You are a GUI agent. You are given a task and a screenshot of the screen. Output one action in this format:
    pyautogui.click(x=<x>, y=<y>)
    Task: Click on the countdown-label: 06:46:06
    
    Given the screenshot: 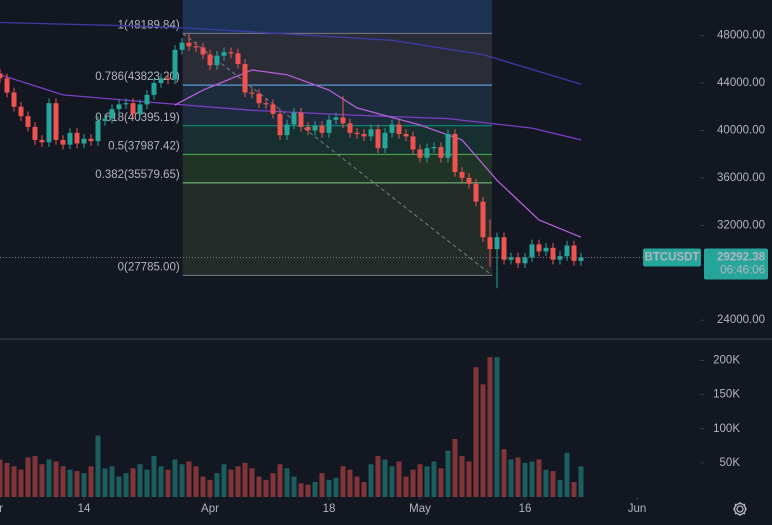 What is the action you would take?
    pyautogui.click(x=742, y=270)
    